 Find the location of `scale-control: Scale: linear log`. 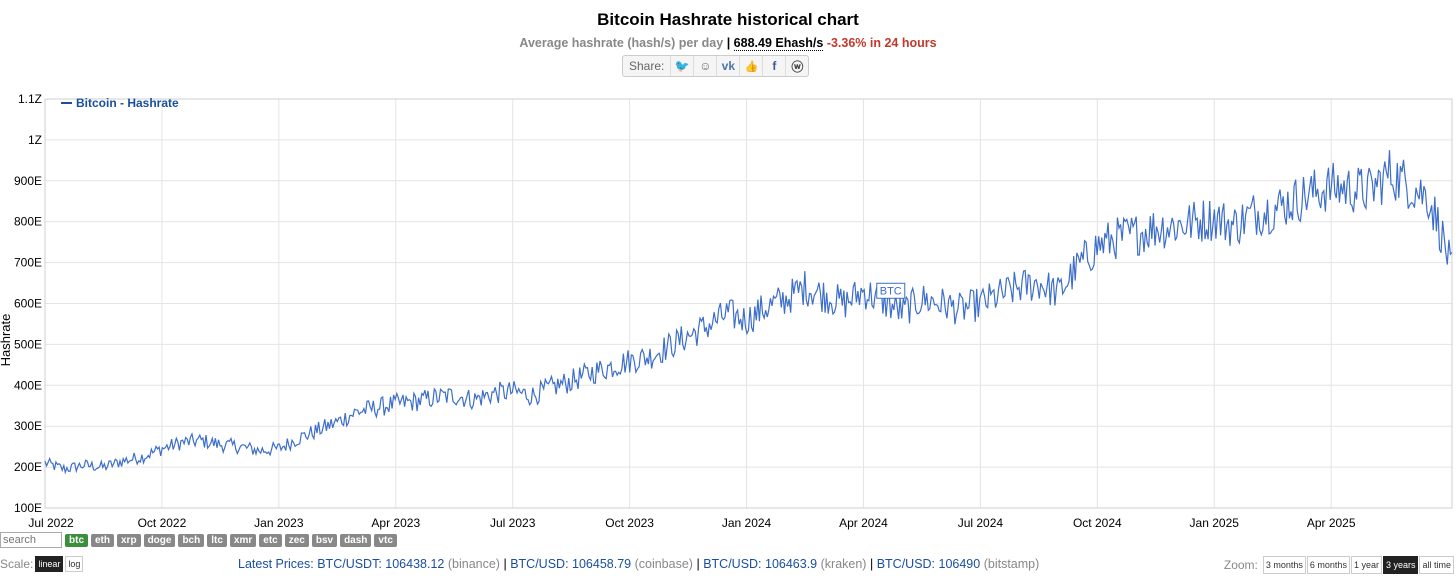

scale-control: Scale: linear log is located at coordinates (42, 564).